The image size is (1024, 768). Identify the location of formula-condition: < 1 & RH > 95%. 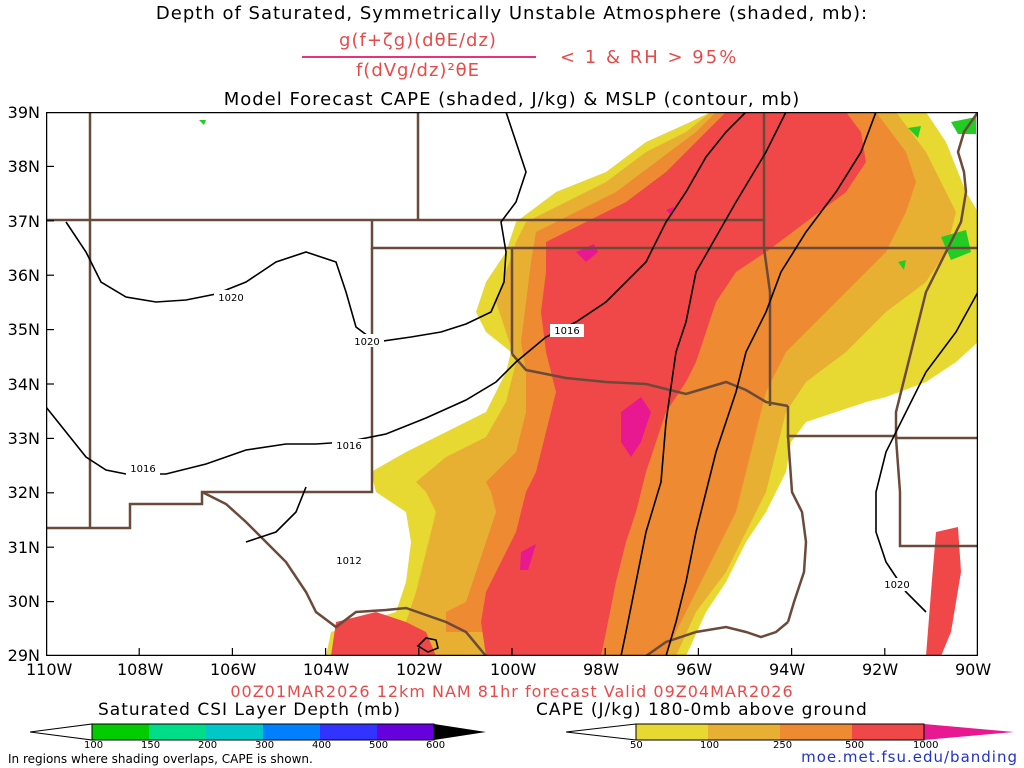
(649, 57).